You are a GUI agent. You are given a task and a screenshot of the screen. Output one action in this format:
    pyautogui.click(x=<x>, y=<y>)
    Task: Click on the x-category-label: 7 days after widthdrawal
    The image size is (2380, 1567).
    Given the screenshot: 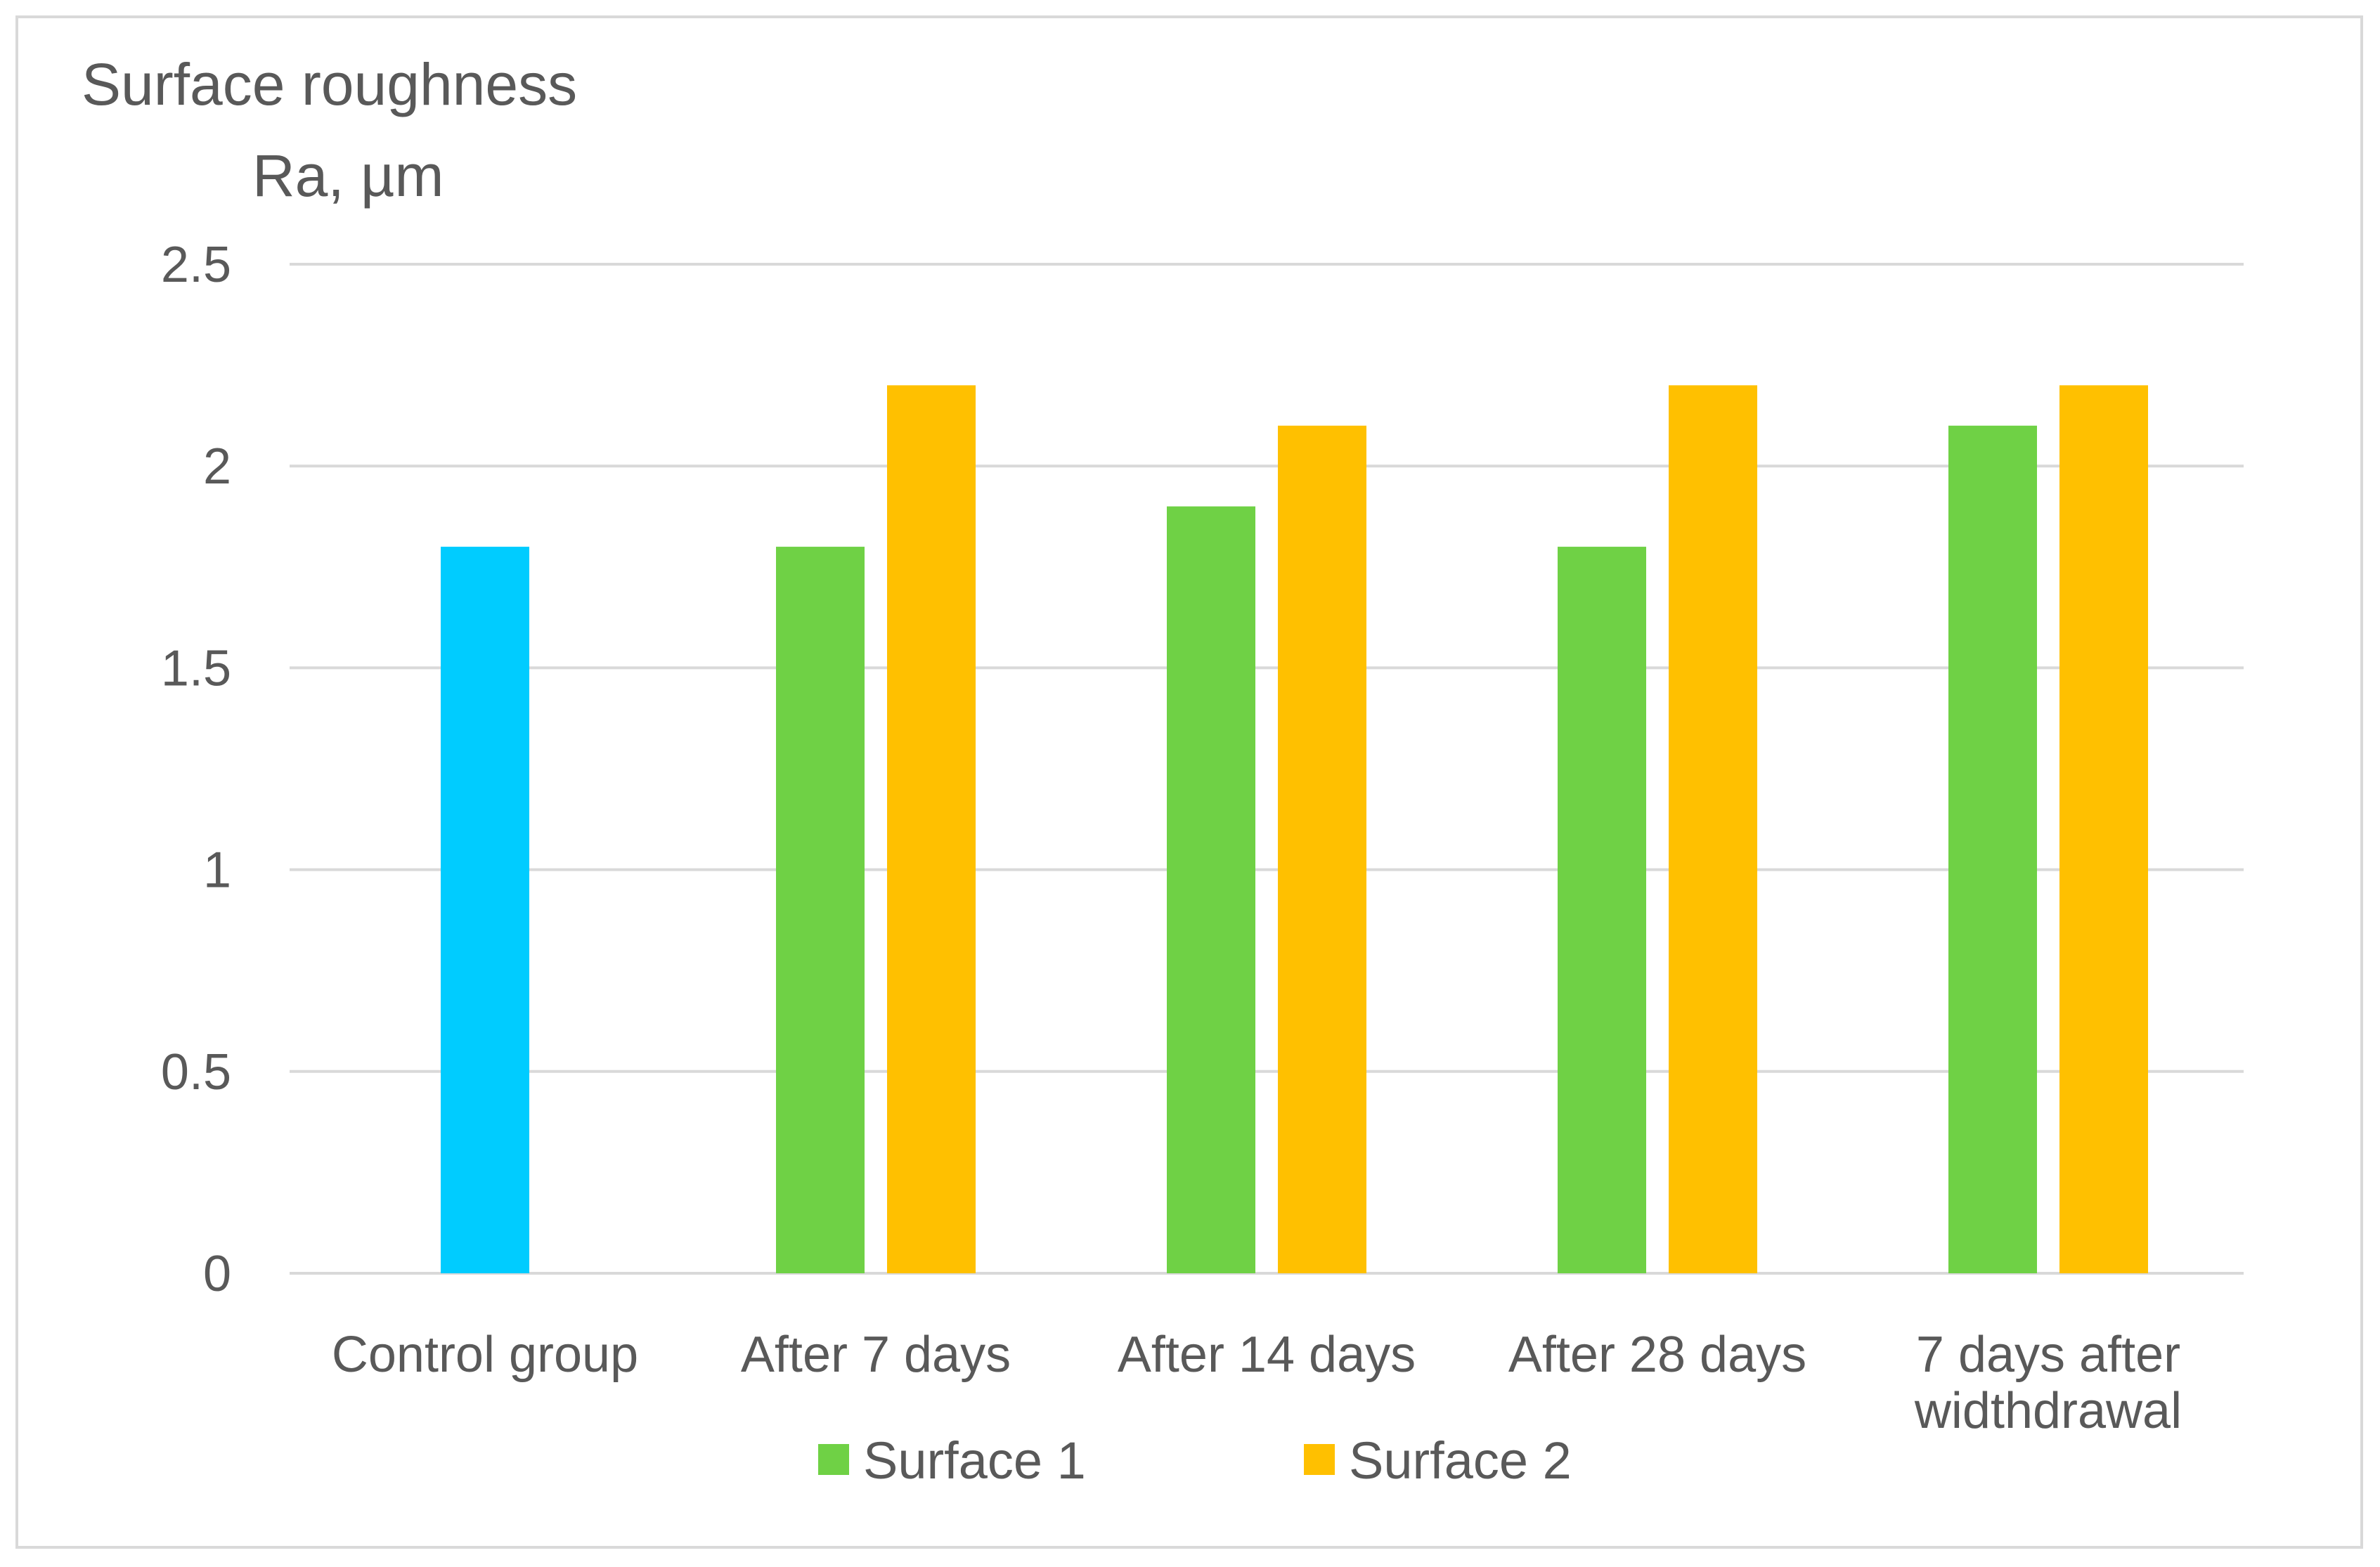 What is the action you would take?
    pyautogui.click(x=2048, y=1383)
    